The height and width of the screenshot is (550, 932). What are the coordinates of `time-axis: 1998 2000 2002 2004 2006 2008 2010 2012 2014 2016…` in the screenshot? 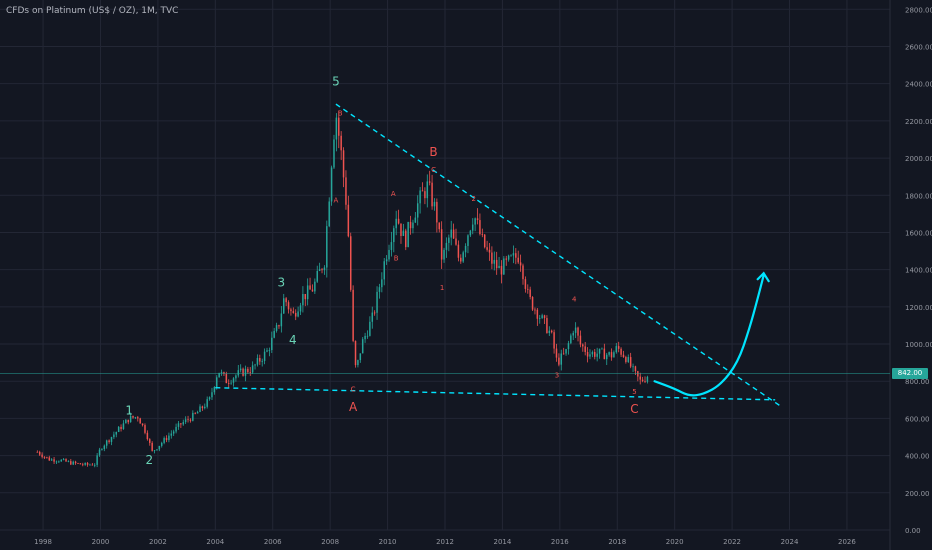 It's located at (445, 542).